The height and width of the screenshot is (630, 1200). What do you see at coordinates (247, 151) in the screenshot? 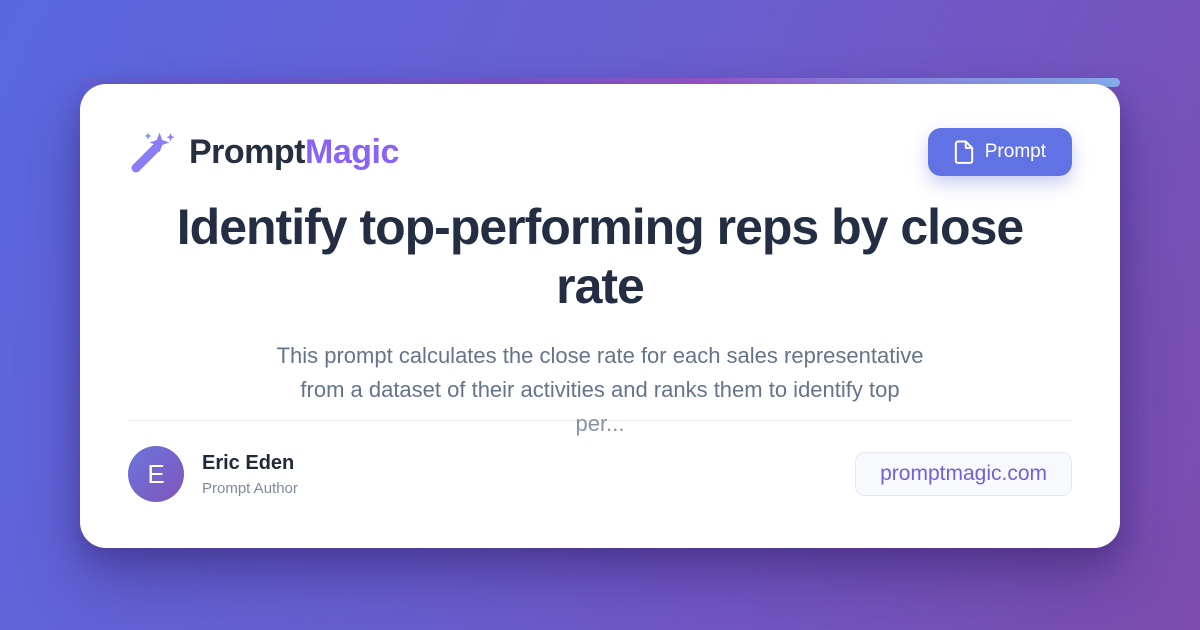
I see `logo-text-prompt: Prompt` at bounding box center [247, 151].